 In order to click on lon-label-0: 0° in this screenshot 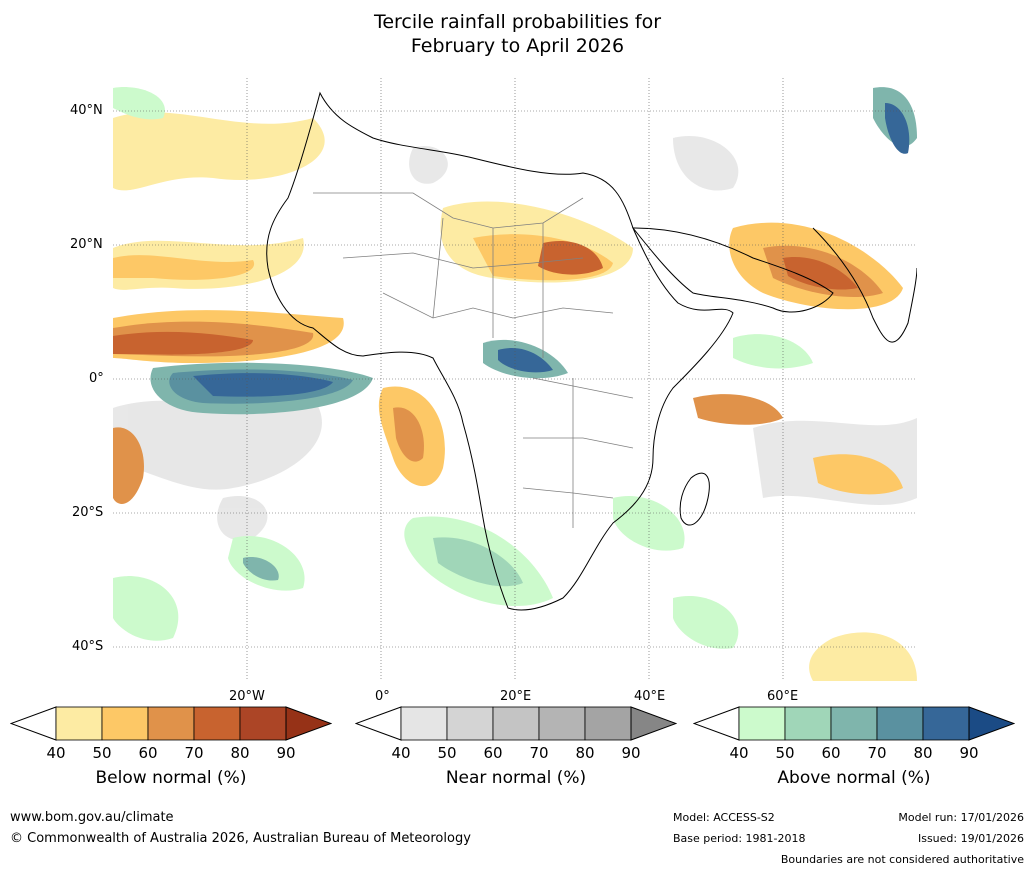, I will do `click(382, 696)`.